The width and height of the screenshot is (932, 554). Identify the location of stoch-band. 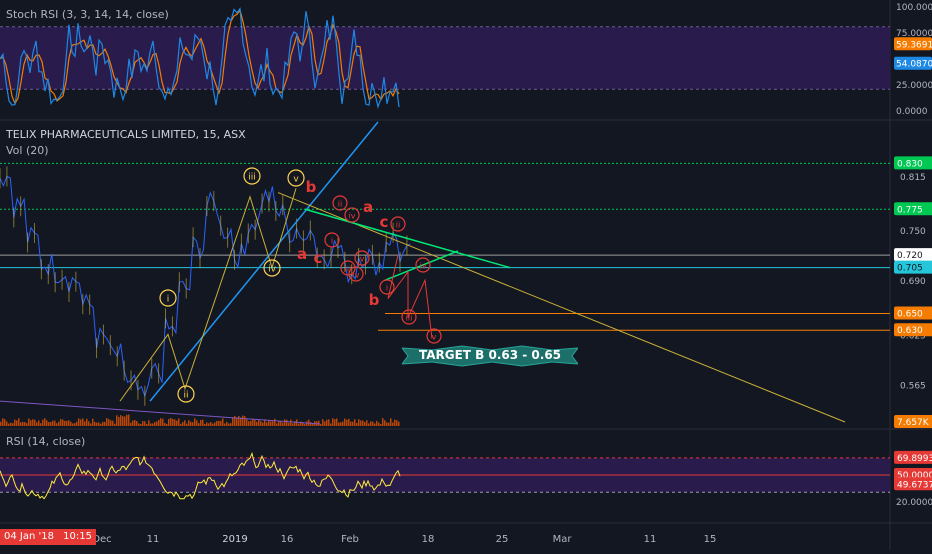
(445, 58).